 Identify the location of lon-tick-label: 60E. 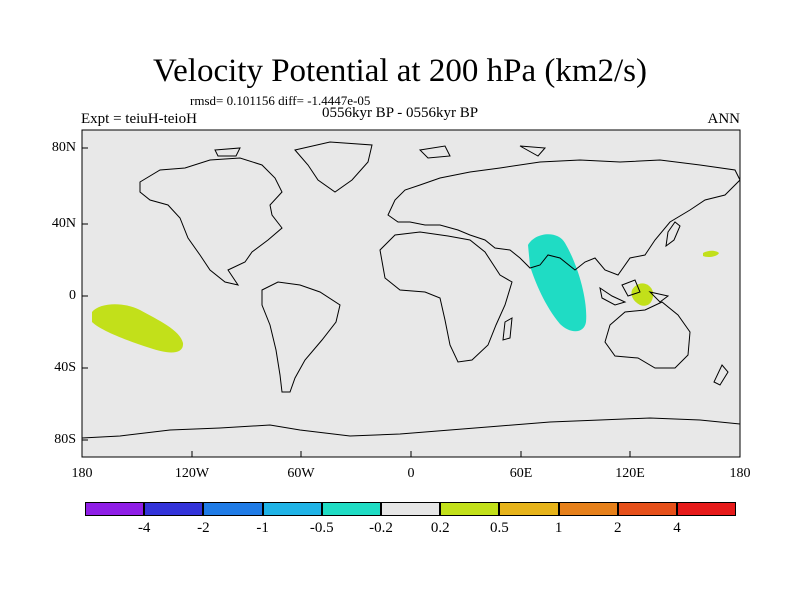
(521, 473).